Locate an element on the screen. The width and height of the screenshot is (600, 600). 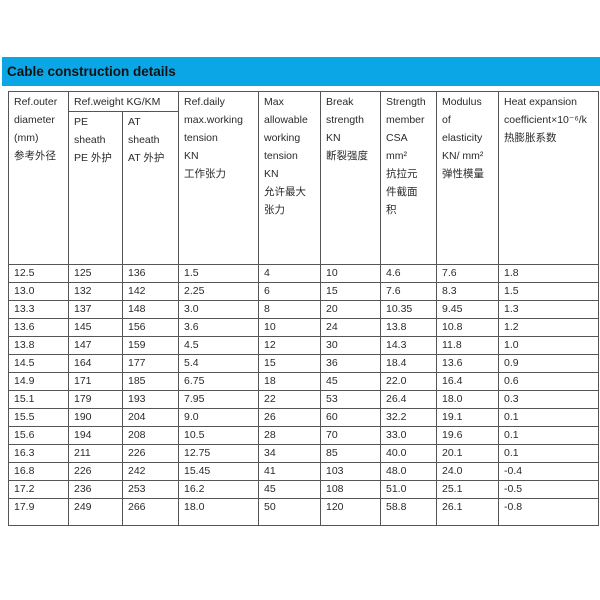
section-title: Cable construction details is located at coordinates (91, 71).